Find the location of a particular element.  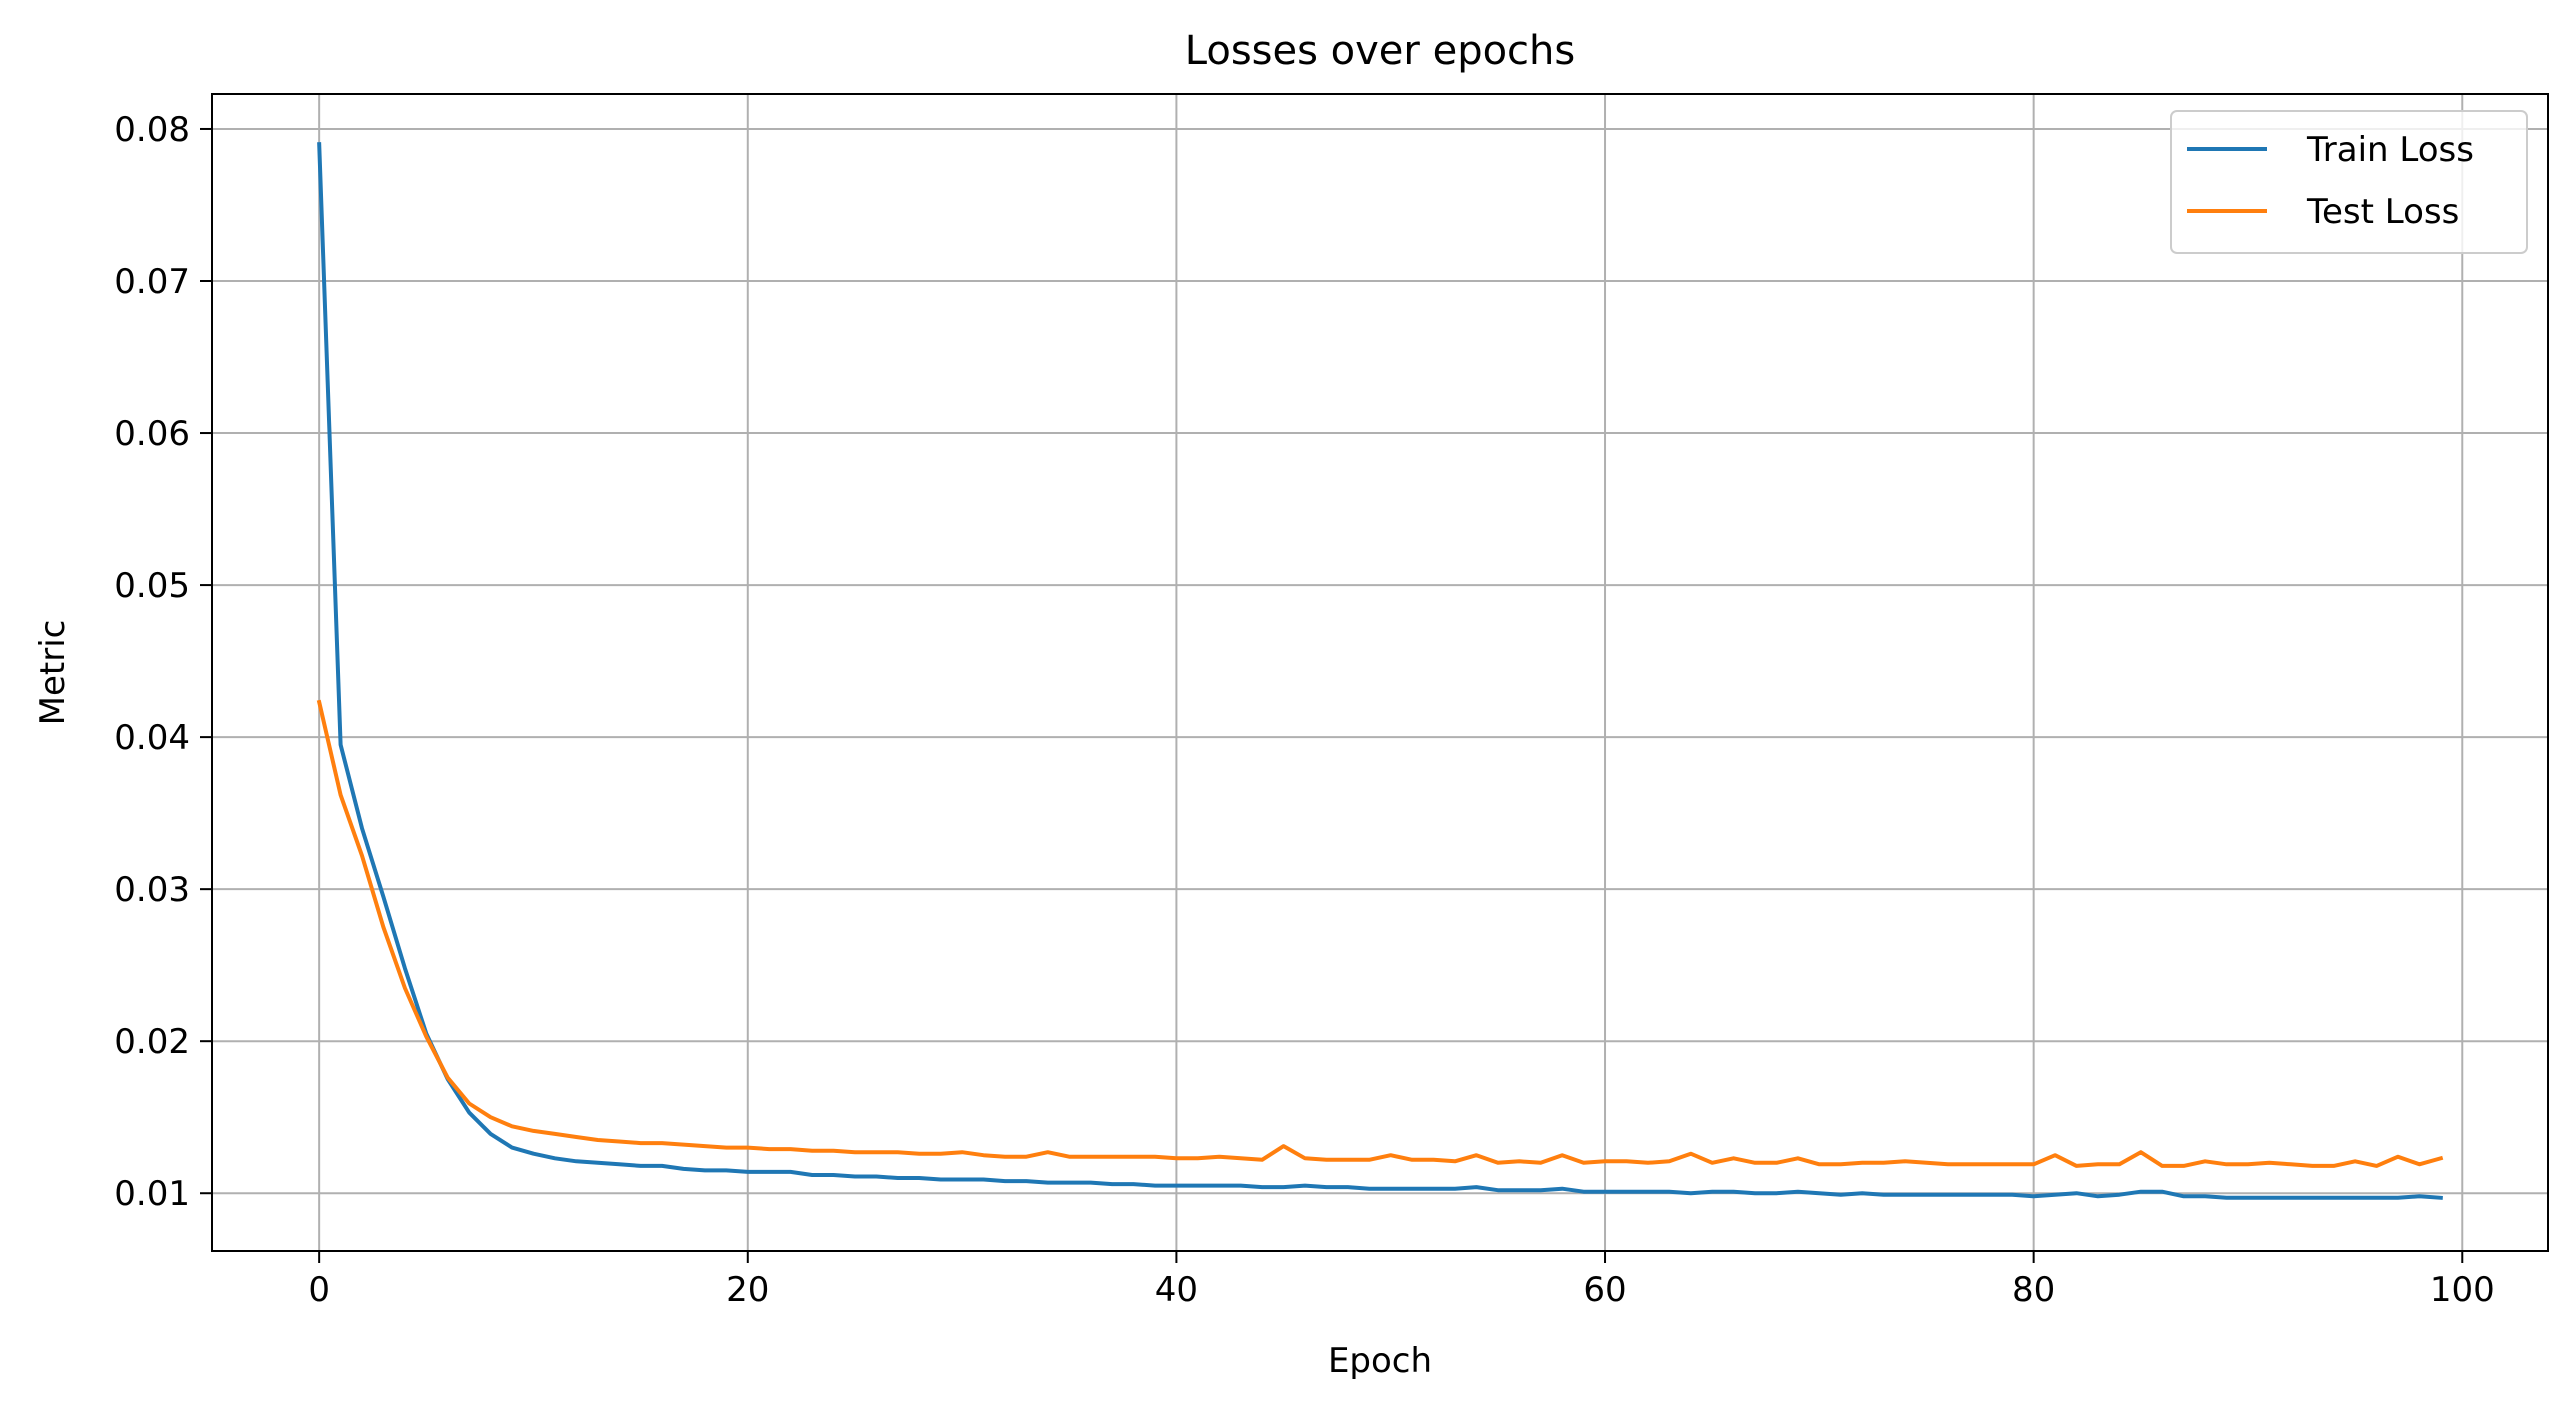

y-tick-label: 0.02 is located at coordinates (152, 1042).